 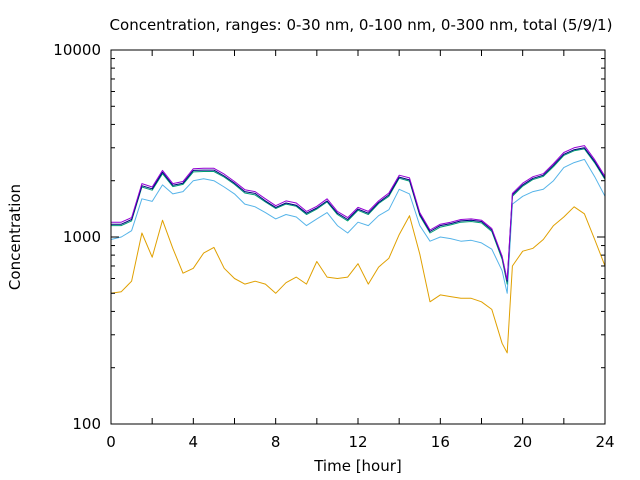 I want to click on x-axis-label: Time [hour], so click(x=357, y=466).